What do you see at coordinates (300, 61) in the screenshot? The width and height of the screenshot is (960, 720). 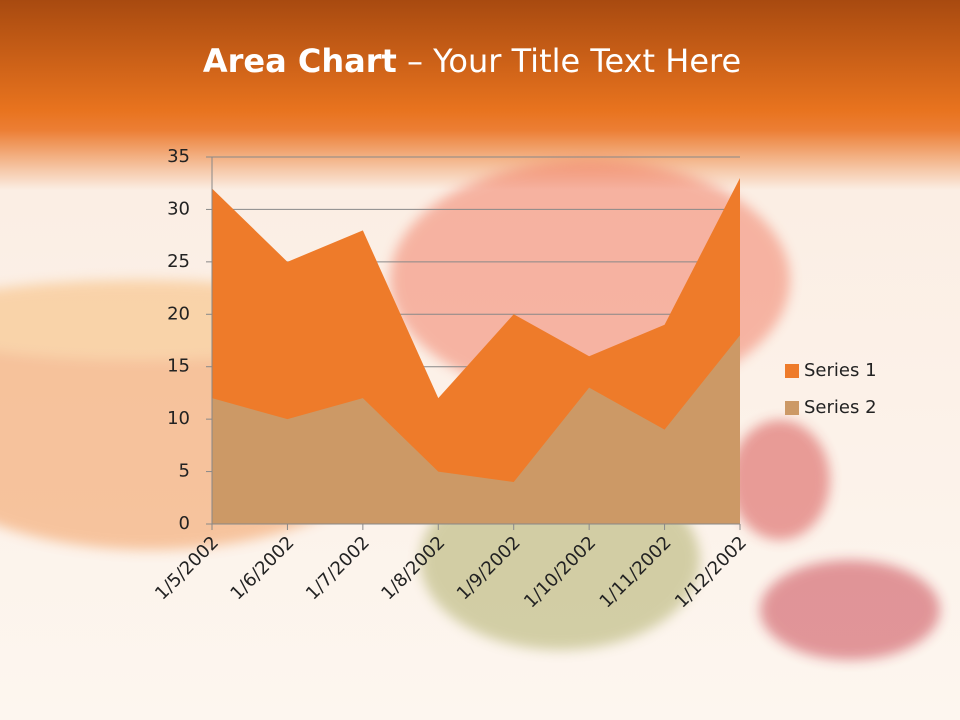 I see `title-bold: Area Chart` at bounding box center [300, 61].